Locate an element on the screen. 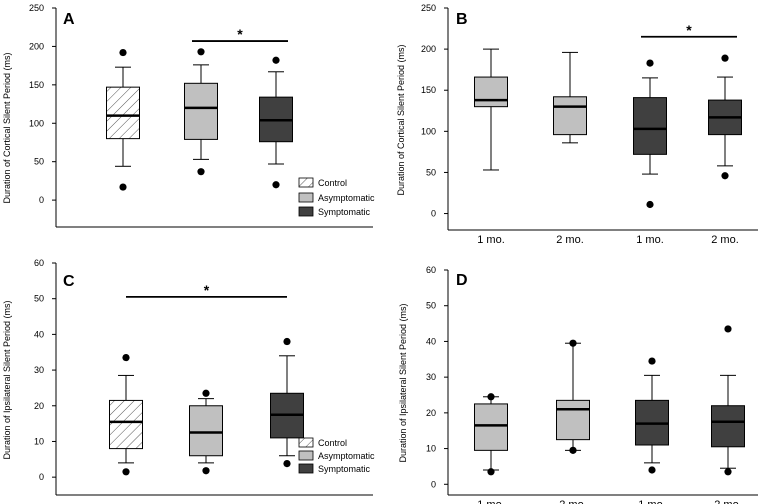  y-tick-label-d: 10 is located at coordinates (431, 449).